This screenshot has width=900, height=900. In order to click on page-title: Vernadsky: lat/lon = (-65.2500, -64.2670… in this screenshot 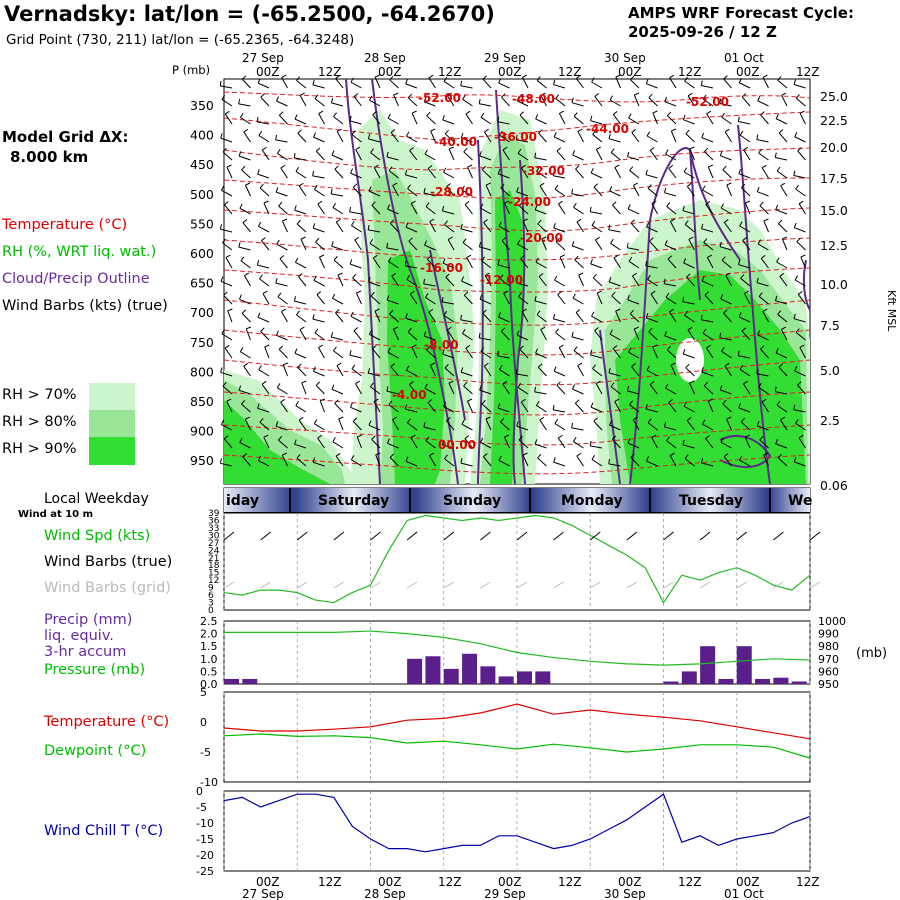, I will do `click(249, 14)`.